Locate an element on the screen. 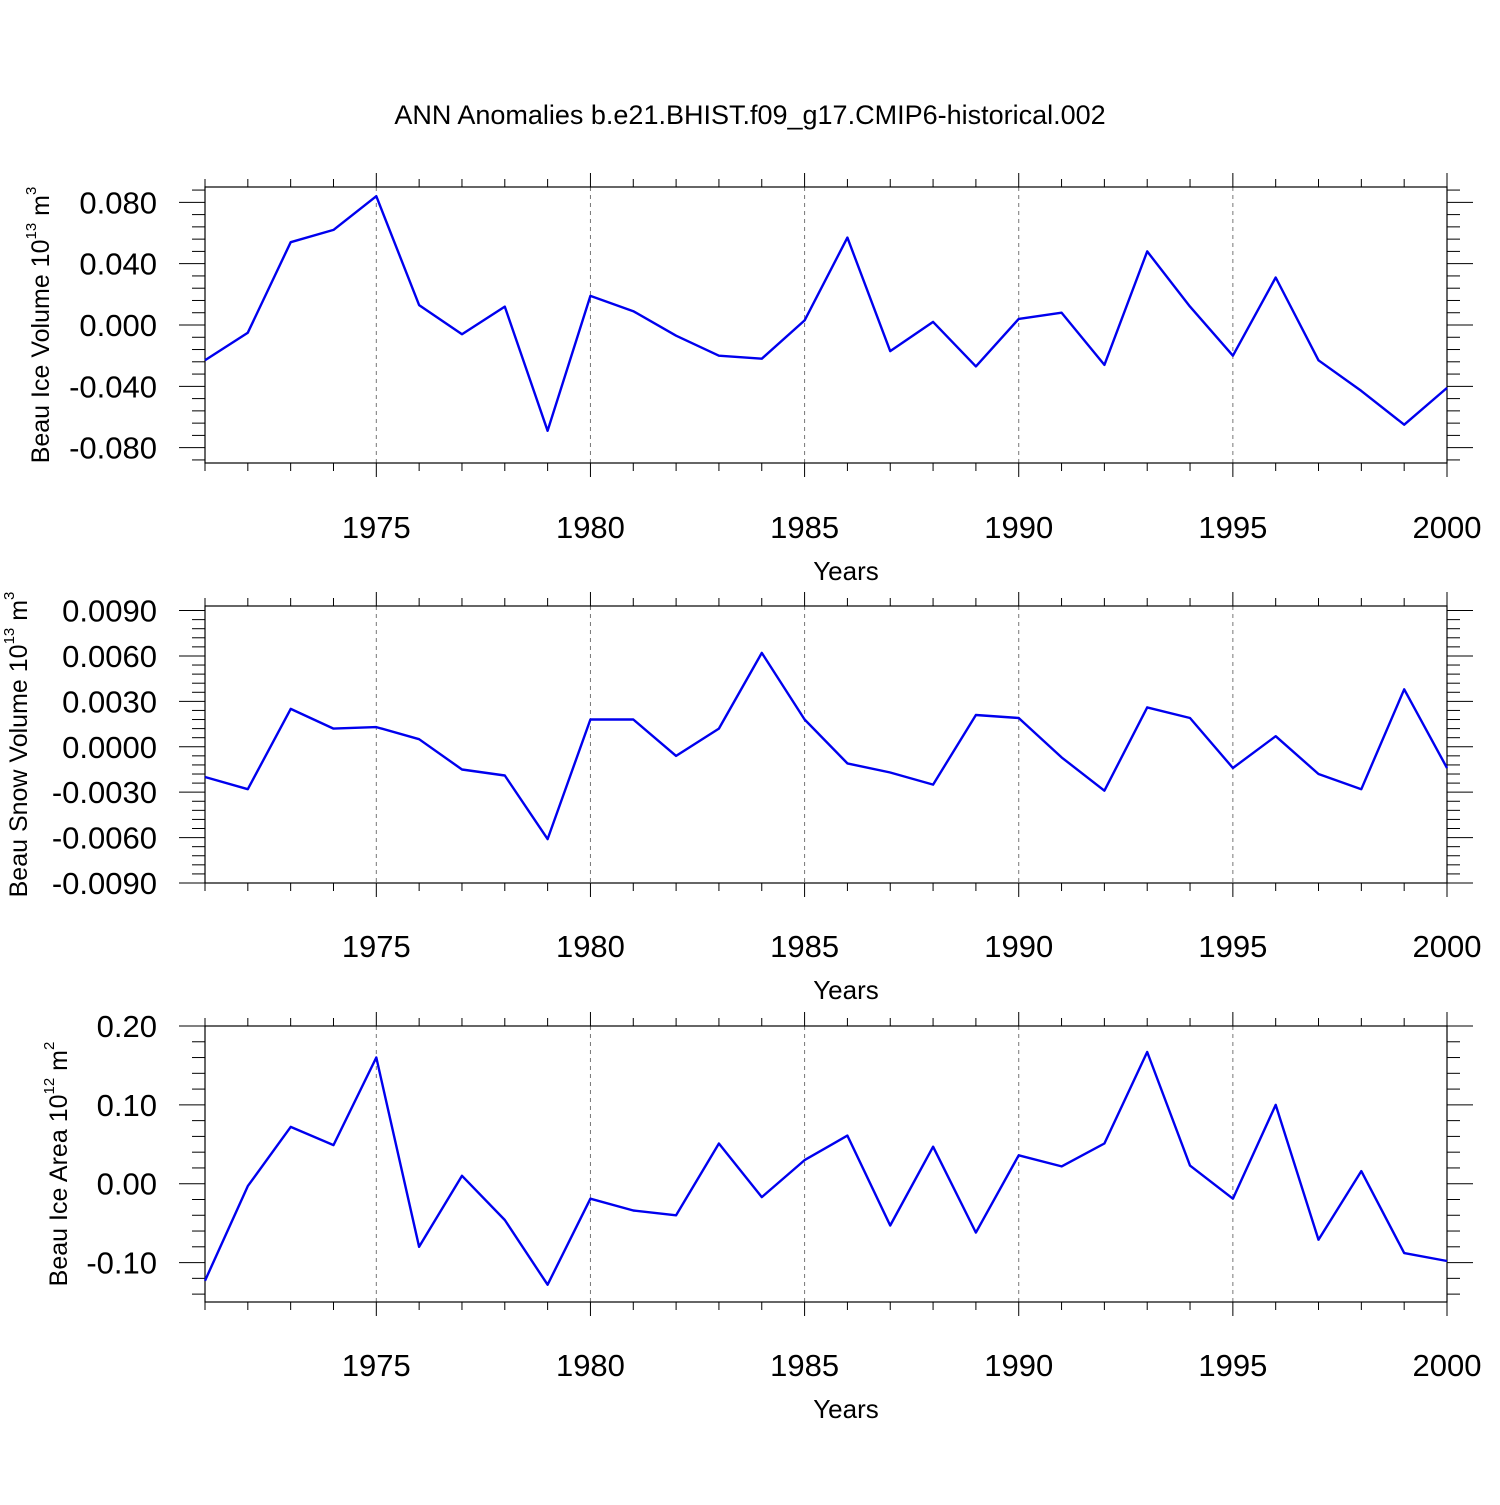  y-tick-label: 0.00 is located at coordinates (127, 1184).